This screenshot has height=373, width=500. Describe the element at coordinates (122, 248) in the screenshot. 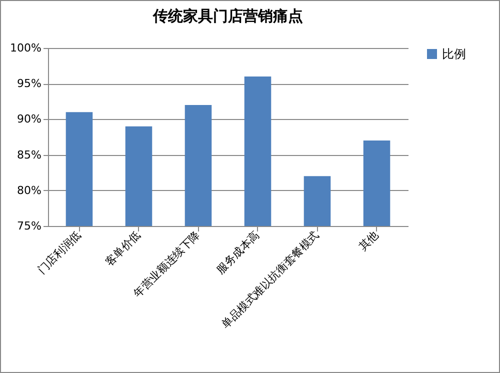

I see `x-tick-label: 客单价低` at that location.